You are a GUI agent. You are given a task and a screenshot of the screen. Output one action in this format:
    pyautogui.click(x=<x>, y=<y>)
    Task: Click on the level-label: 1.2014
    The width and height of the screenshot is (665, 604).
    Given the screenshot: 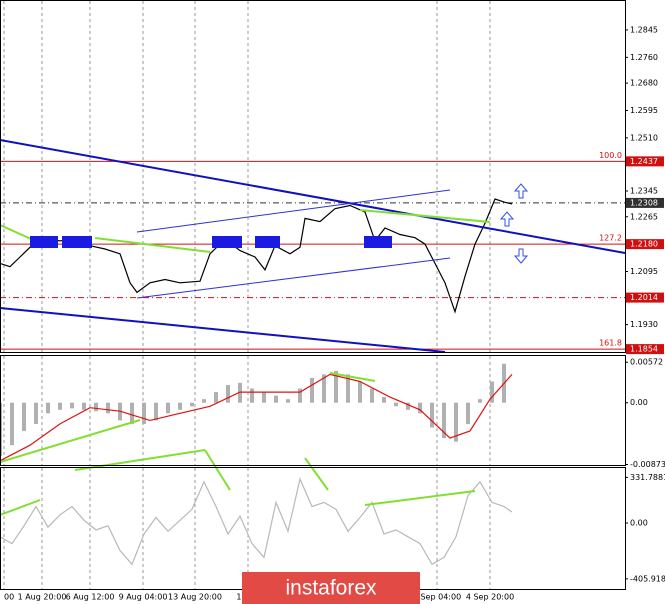 What is the action you would take?
    pyautogui.click(x=644, y=297)
    